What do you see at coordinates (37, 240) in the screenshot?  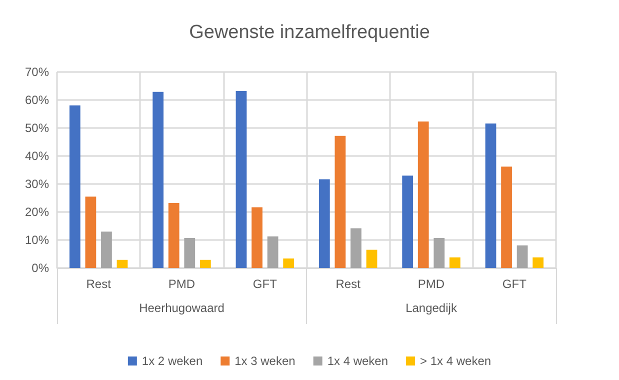 I see `y-tick-label: 10%` at bounding box center [37, 240].